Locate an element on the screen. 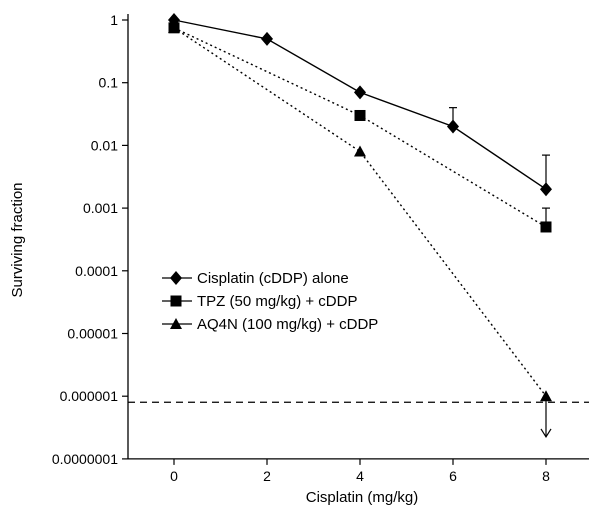 The width and height of the screenshot is (589, 506). y-tick-label: 0.00001 is located at coordinates (92, 334).